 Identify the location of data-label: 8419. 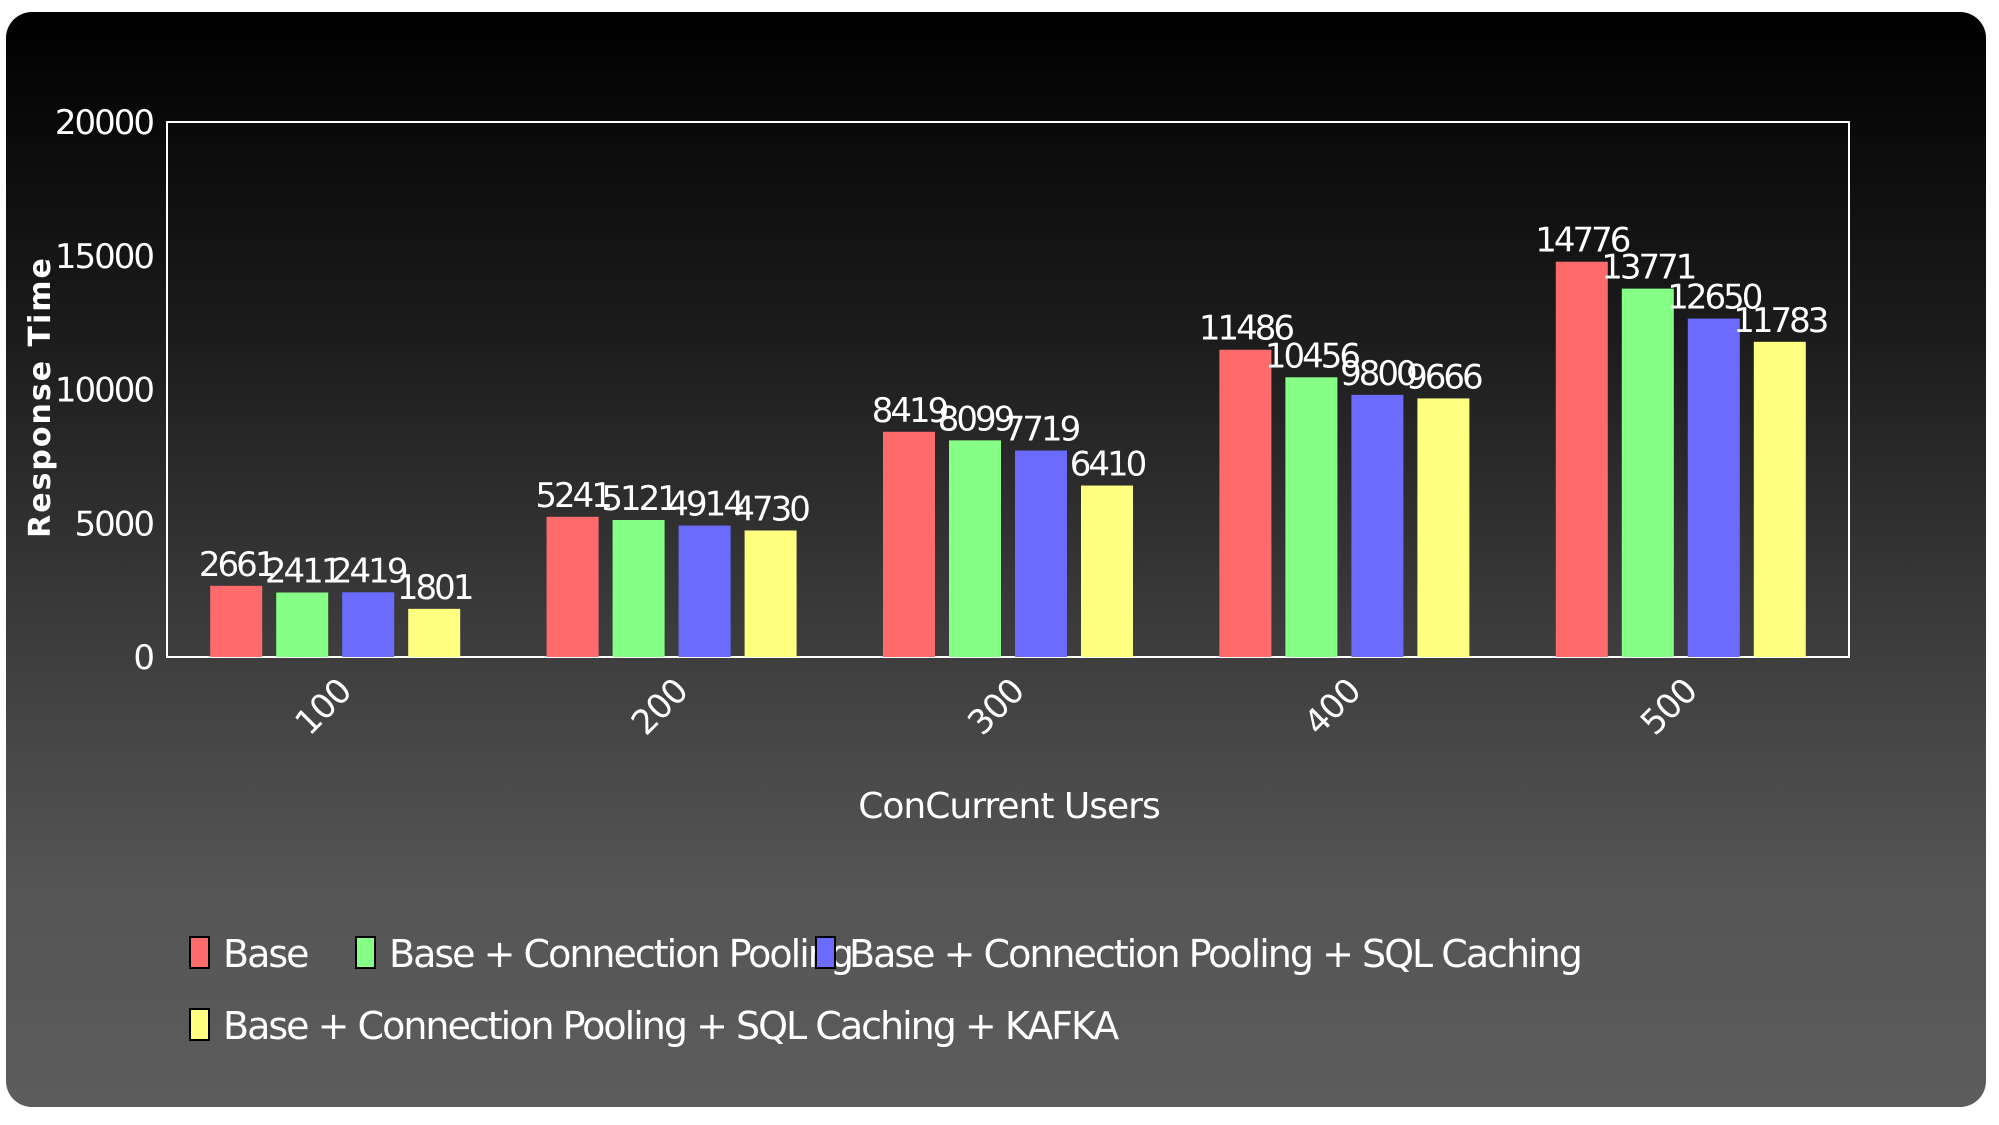
(910, 411).